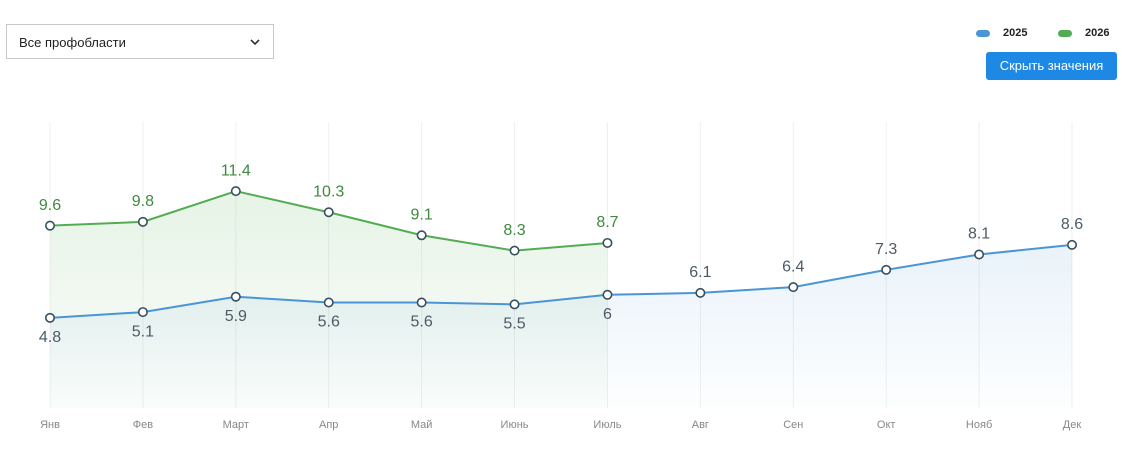 The image size is (1122, 455). I want to click on legend-label: 2026, so click(1097, 33).